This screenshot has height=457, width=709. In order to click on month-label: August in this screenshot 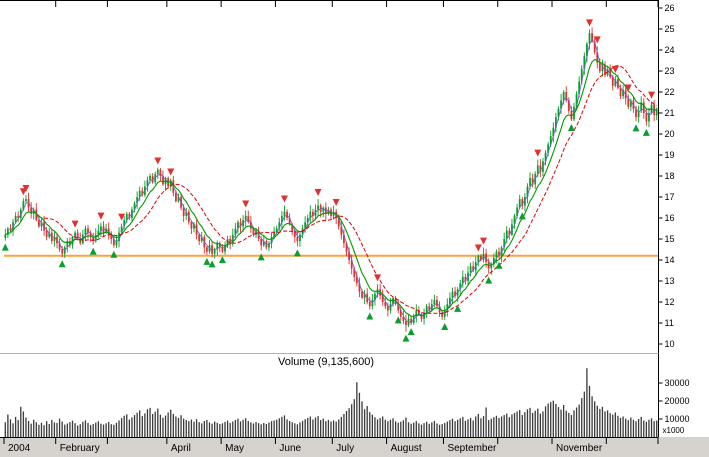, I will do `click(406, 448)`.